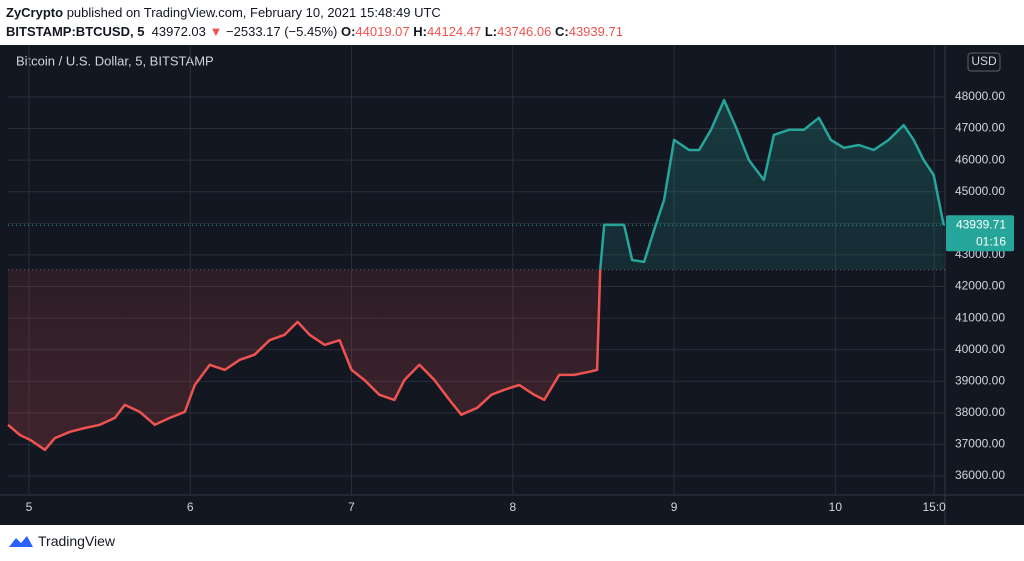 Image resolution: width=1024 pixels, height=561 pixels. I want to click on x-tick-label: 9, so click(674, 507).